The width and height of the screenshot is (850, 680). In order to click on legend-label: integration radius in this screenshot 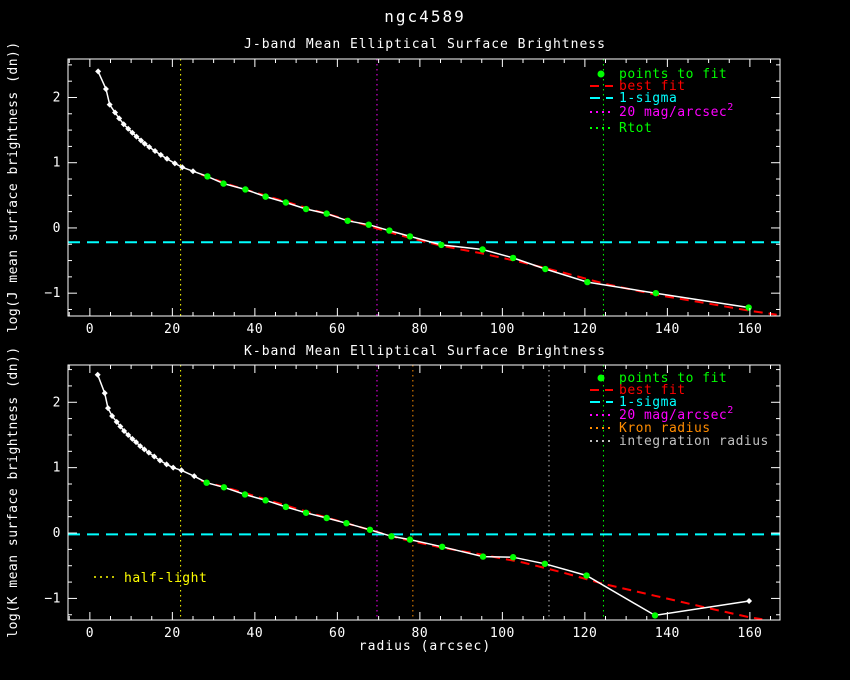, I will do `click(694, 441)`.